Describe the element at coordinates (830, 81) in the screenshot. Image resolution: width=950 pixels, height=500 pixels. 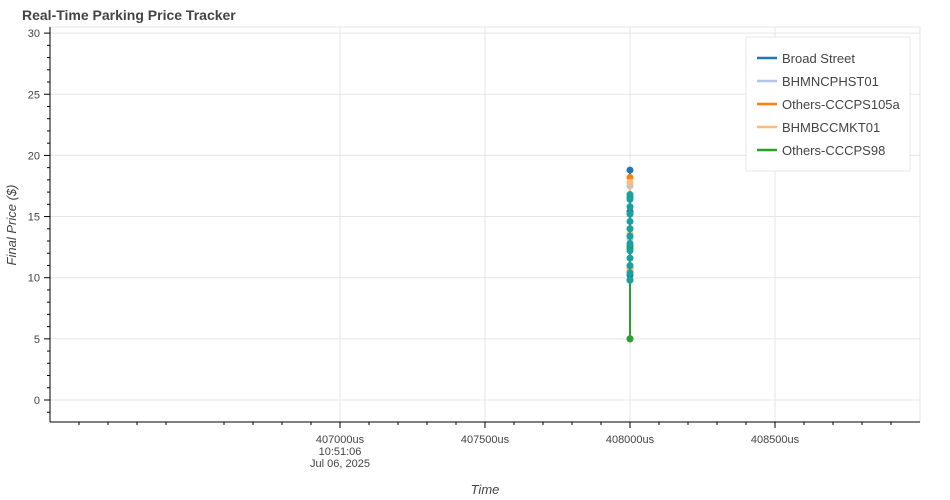
I see `legend-item: BHMNCPHST01` at that location.